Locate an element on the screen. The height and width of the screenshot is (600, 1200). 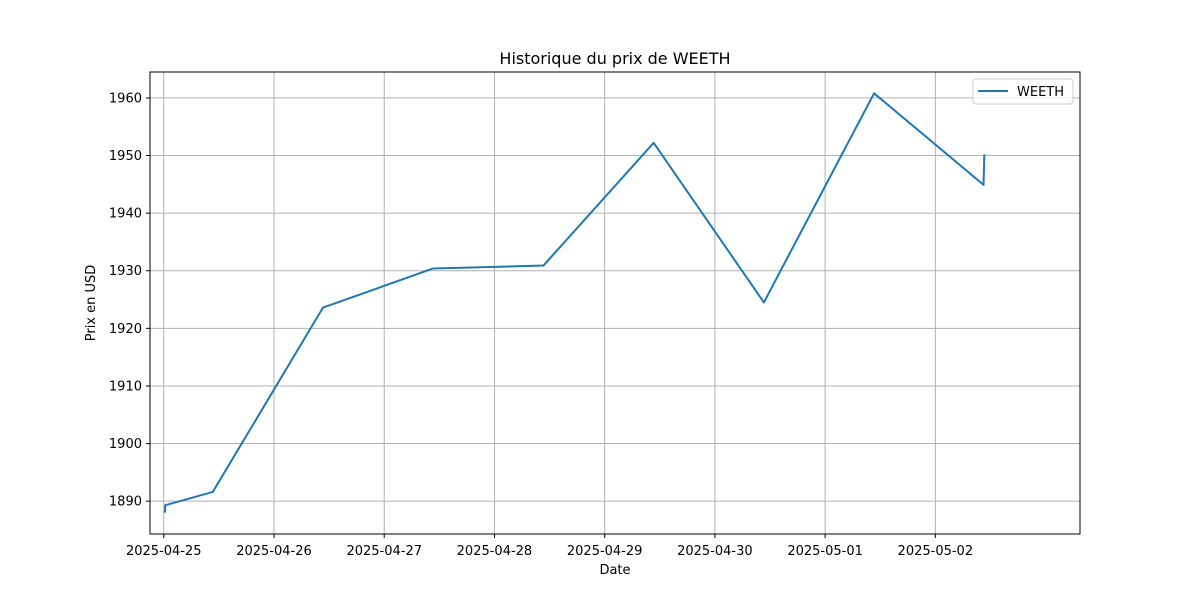
legend: WEETH is located at coordinates (1023, 91).